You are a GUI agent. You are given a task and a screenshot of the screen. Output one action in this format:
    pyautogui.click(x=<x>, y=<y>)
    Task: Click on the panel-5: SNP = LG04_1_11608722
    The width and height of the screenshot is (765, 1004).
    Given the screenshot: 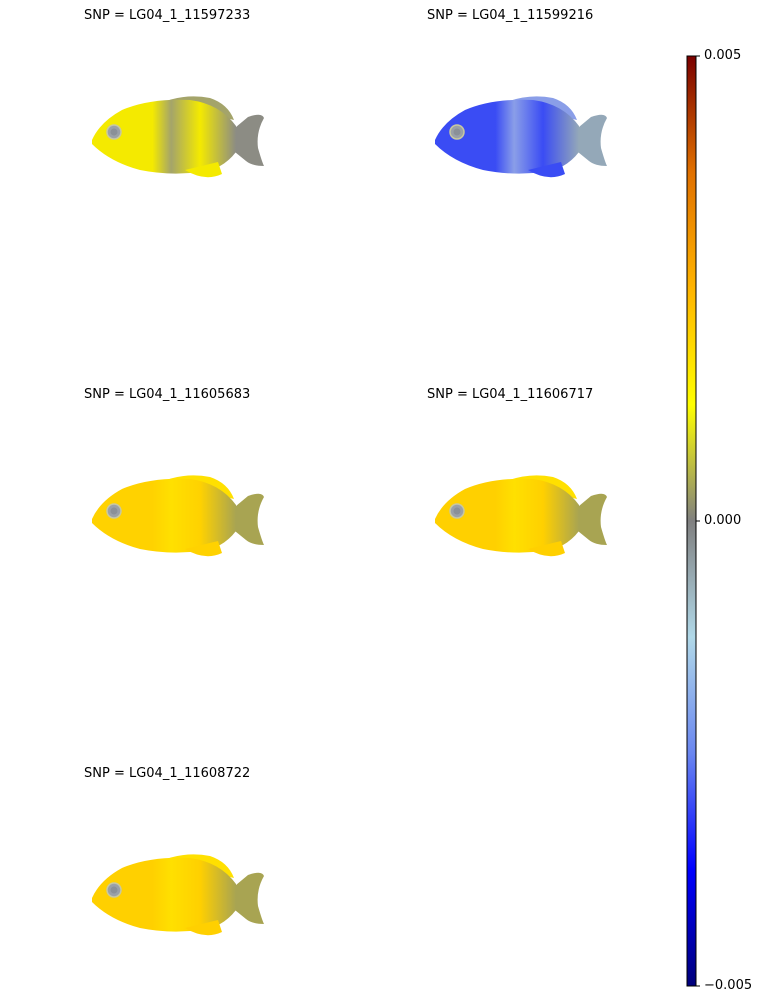 What is the action you would take?
    pyautogui.click(x=184, y=848)
    